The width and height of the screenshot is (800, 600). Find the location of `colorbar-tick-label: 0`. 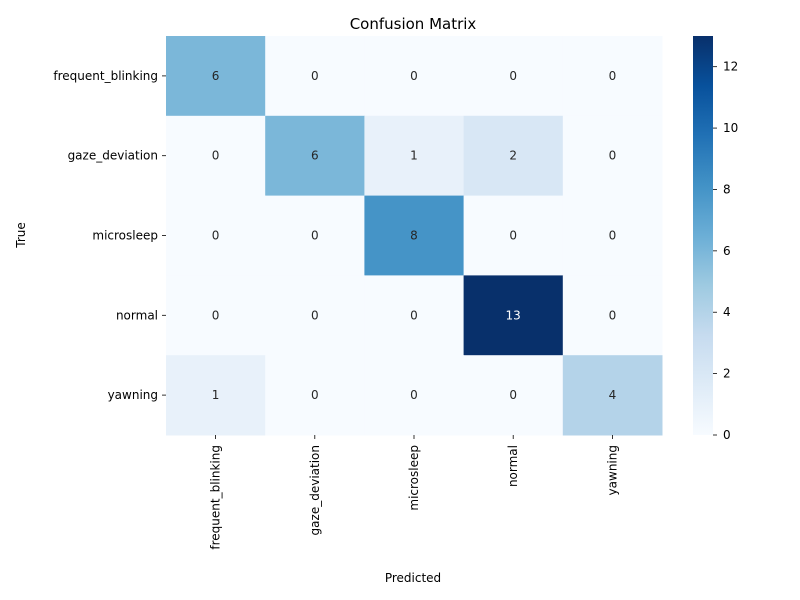

colorbar-tick-label: 0 is located at coordinates (727, 435).